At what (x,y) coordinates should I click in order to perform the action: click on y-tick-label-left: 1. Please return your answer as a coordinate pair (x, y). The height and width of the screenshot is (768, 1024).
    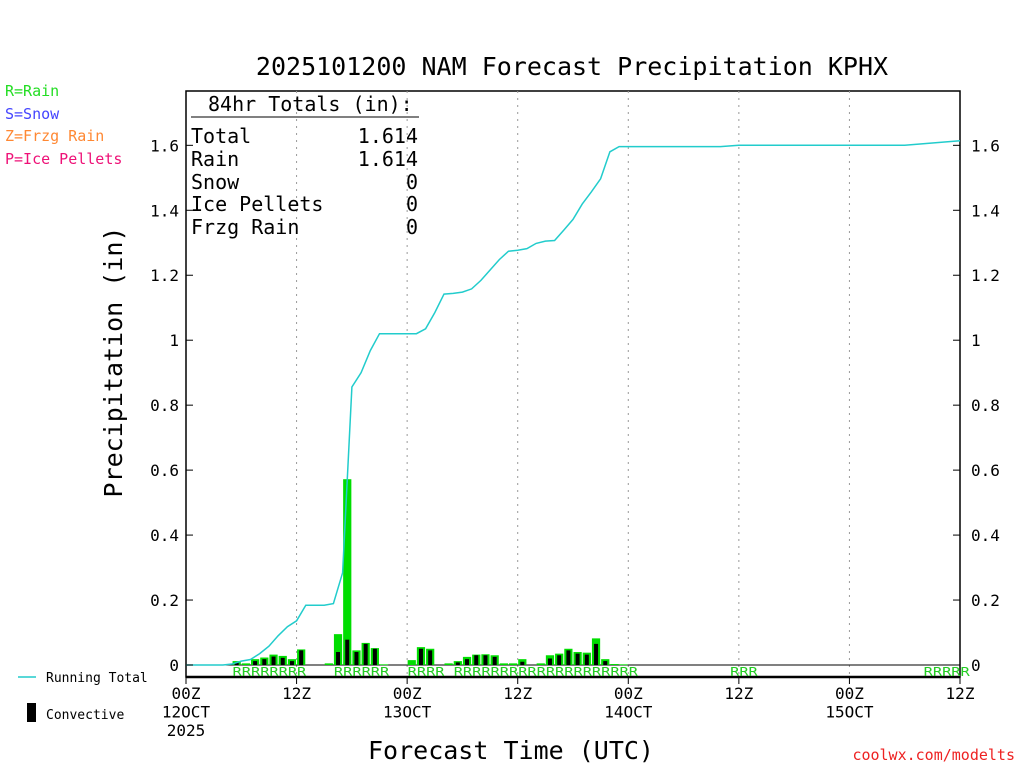
    Looking at the image, I should click on (174, 340).